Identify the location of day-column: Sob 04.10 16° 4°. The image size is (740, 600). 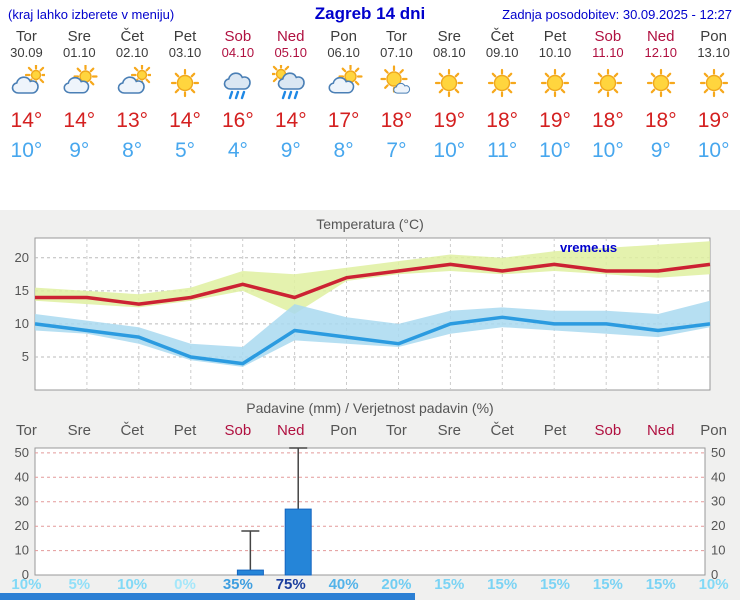
(237, 97).